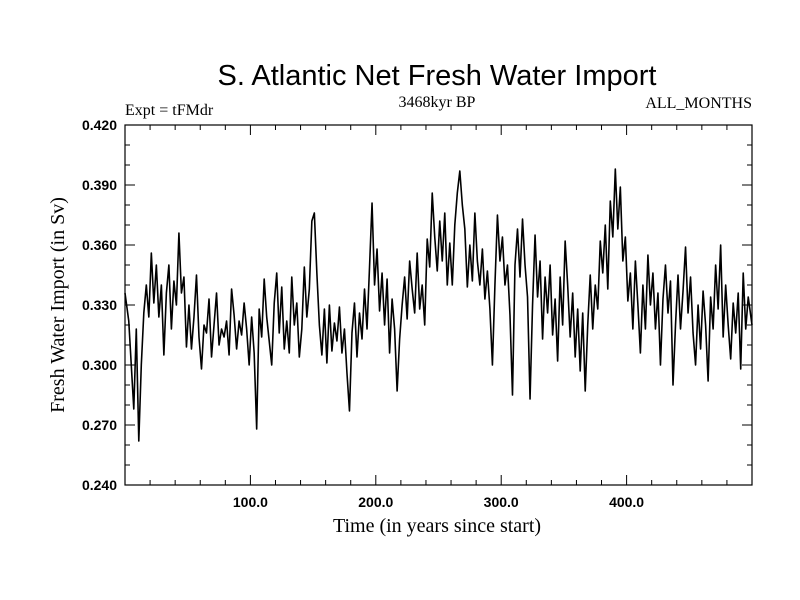 This screenshot has width=800, height=600. I want to click on x-tick-label: 300.0, so click(501, 502).